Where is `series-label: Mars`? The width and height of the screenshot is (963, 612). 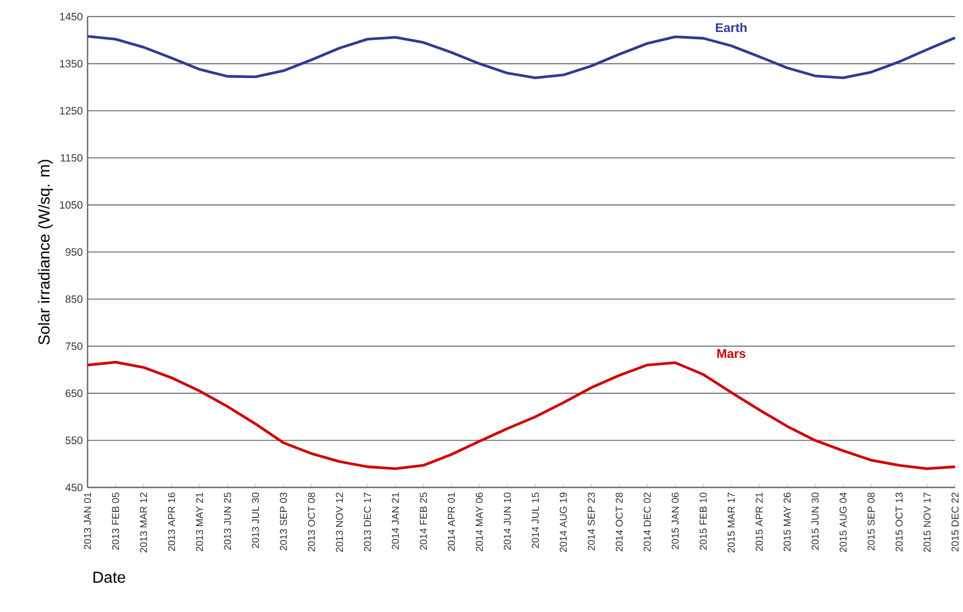
series-label: Mars is located at coordinates (731, 353).